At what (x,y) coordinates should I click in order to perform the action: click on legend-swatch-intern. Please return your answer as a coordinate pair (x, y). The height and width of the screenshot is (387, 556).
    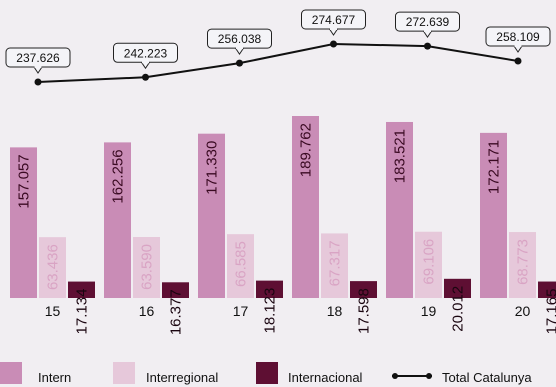
    Looking at the image, I should click on (11, 373).